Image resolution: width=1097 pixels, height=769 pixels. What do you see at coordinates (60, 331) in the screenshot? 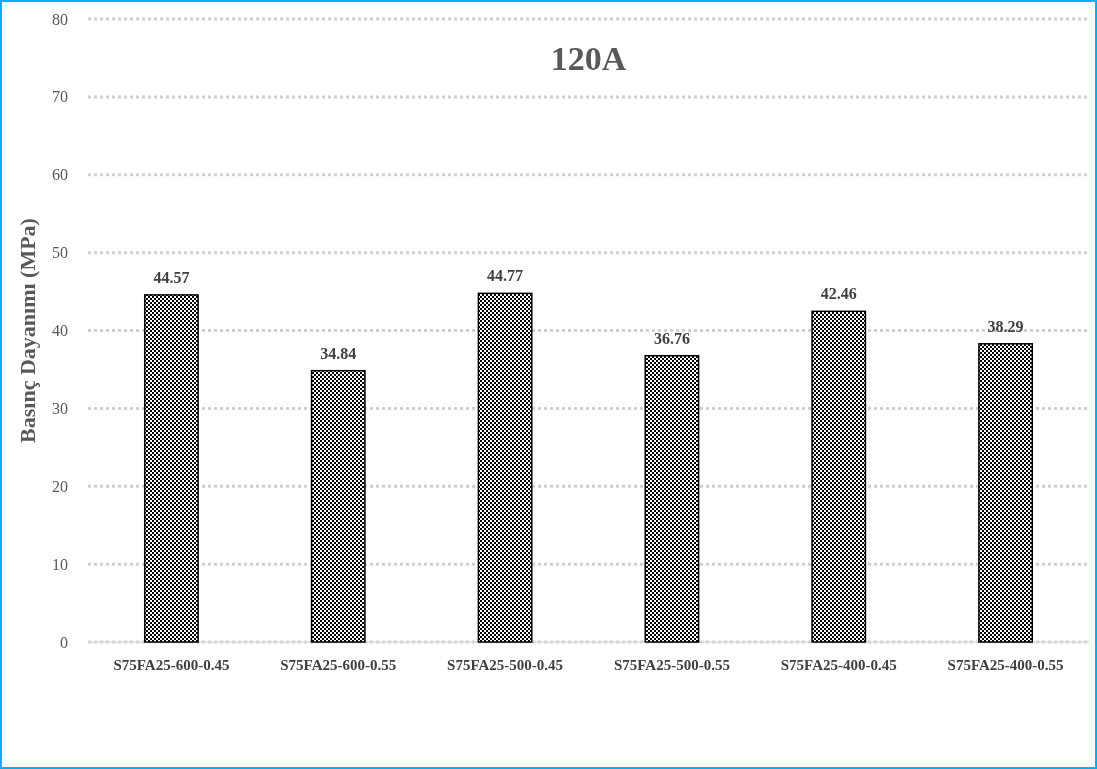
I see `y-tick-label: 40` at bounding box center [60, 331].